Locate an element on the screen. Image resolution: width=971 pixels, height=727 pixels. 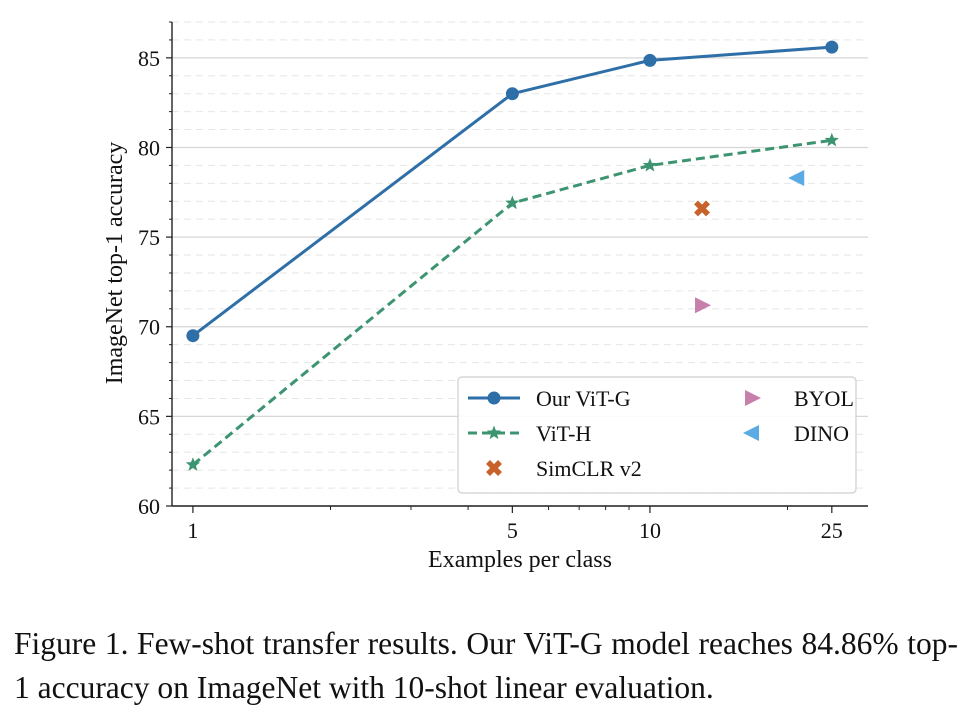
legend-label-simclr-v2: SimCLR v2 is located at coordinates (589, 468).